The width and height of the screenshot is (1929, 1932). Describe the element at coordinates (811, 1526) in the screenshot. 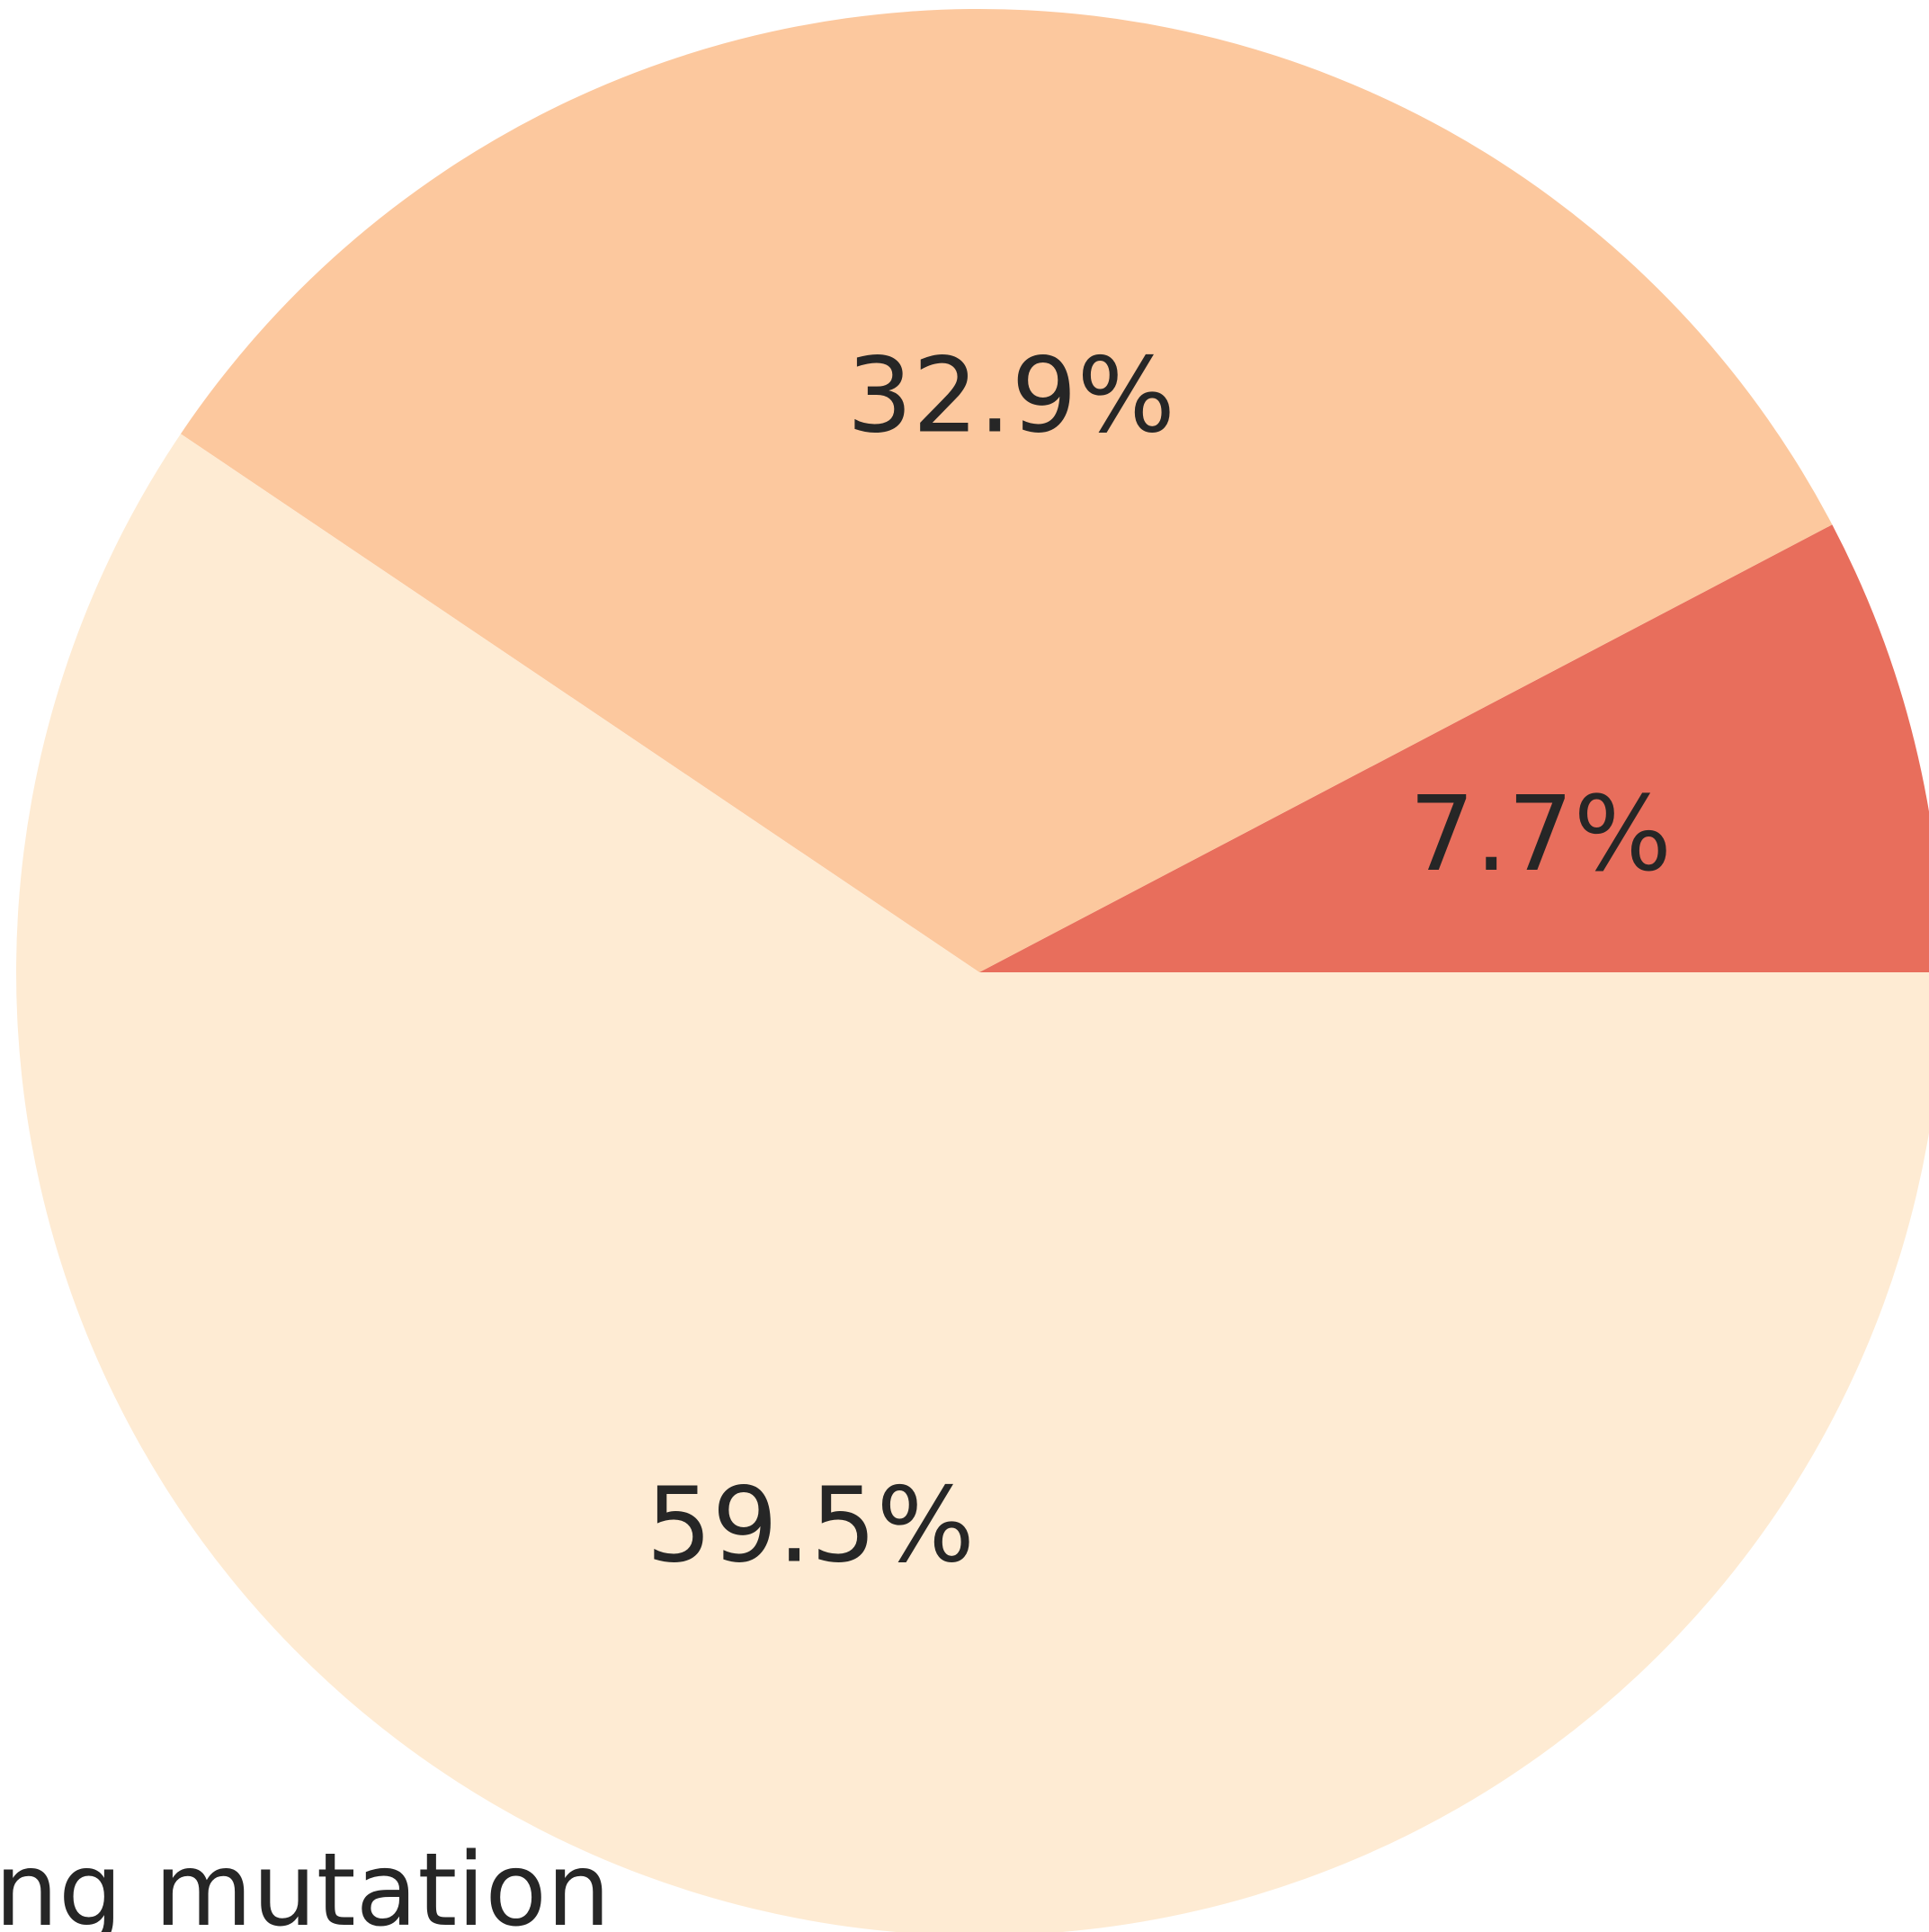

I see `slice-label: 59.5%` at that location.